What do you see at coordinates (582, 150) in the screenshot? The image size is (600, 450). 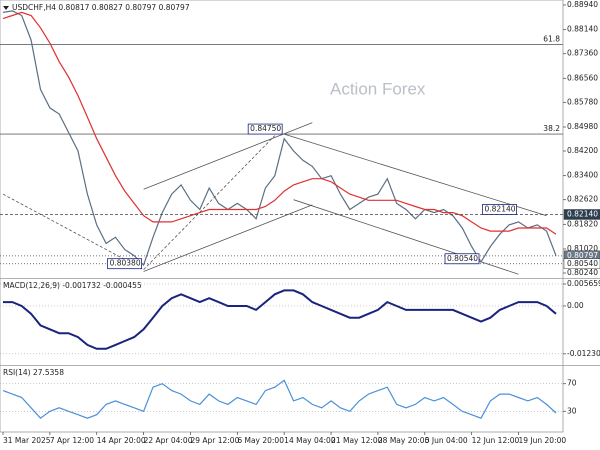 I see `y-tick-label: 0.84200` at bounding box center [582, 150].